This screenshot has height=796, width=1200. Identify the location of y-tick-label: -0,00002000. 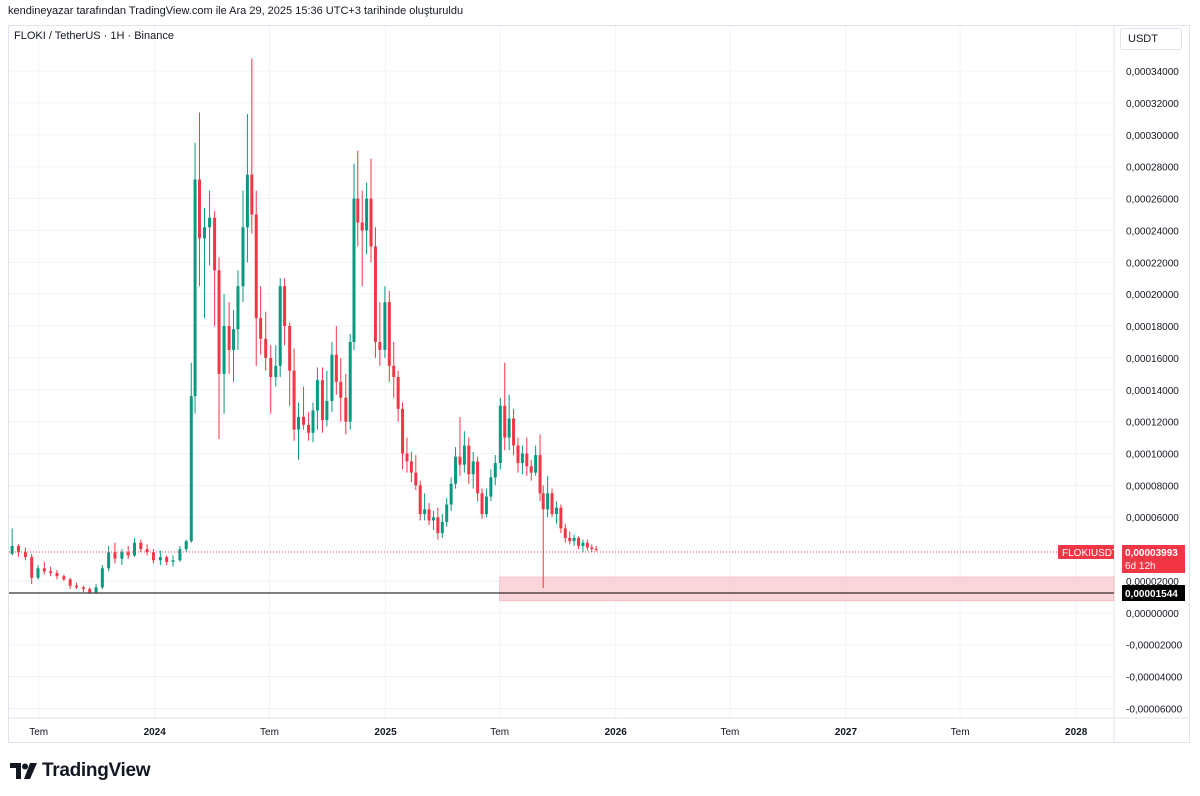
(1154, 646).